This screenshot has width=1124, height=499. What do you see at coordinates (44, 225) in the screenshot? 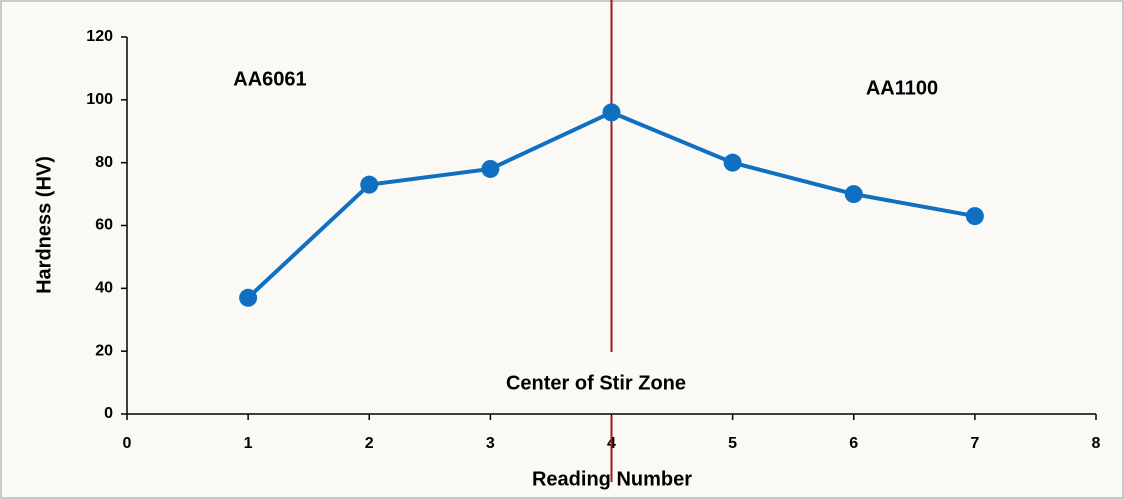
I see `y-axis-label: Hardness (HV)` at bounding box center [44, 225].